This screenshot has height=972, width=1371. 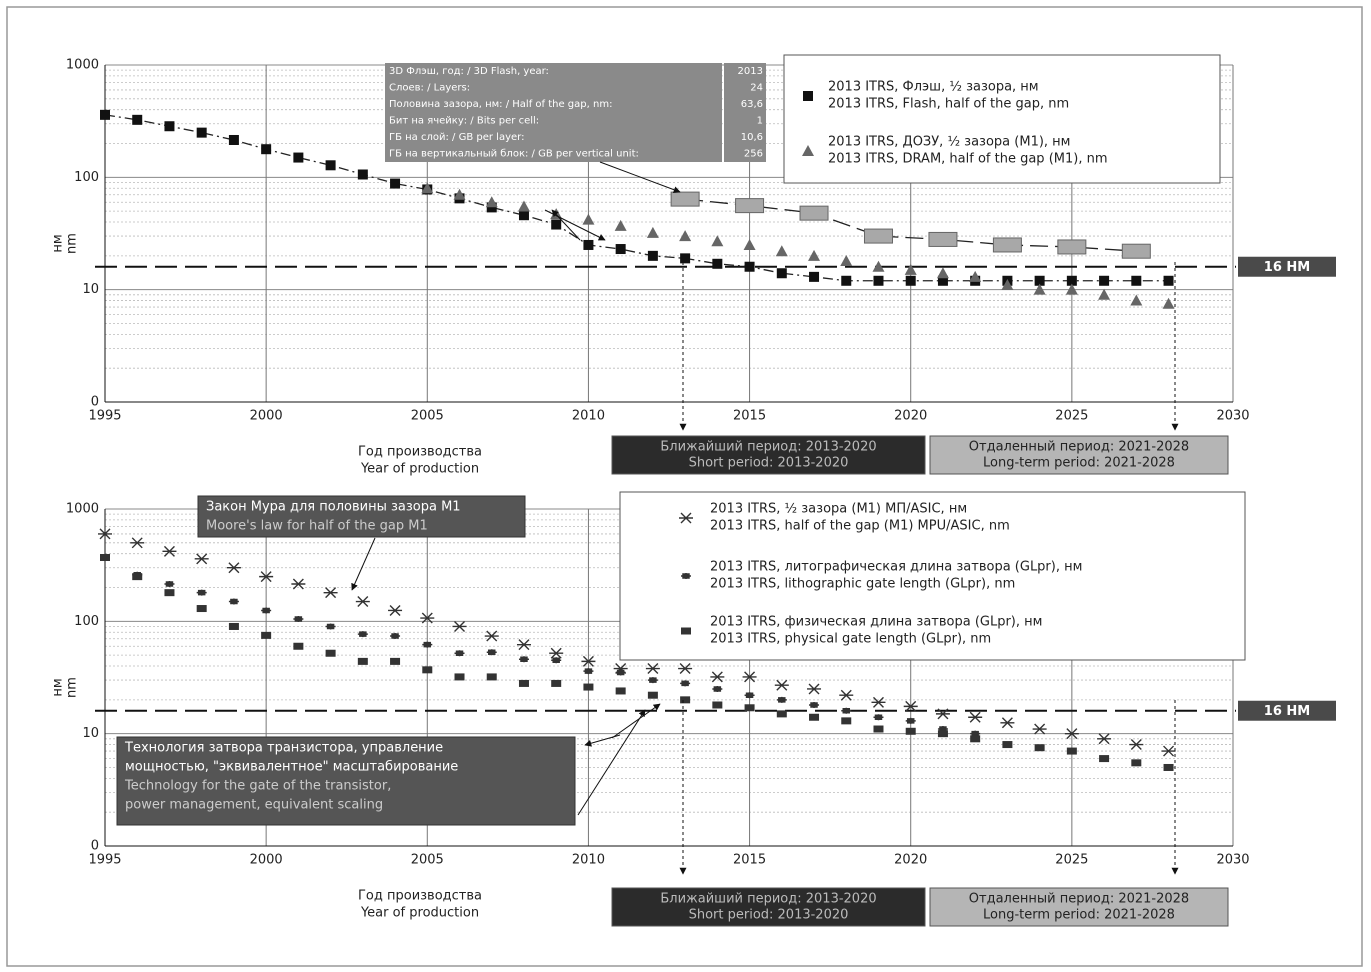 I want to click on x-axis-label: Год производства, so click(x=420, y=452).